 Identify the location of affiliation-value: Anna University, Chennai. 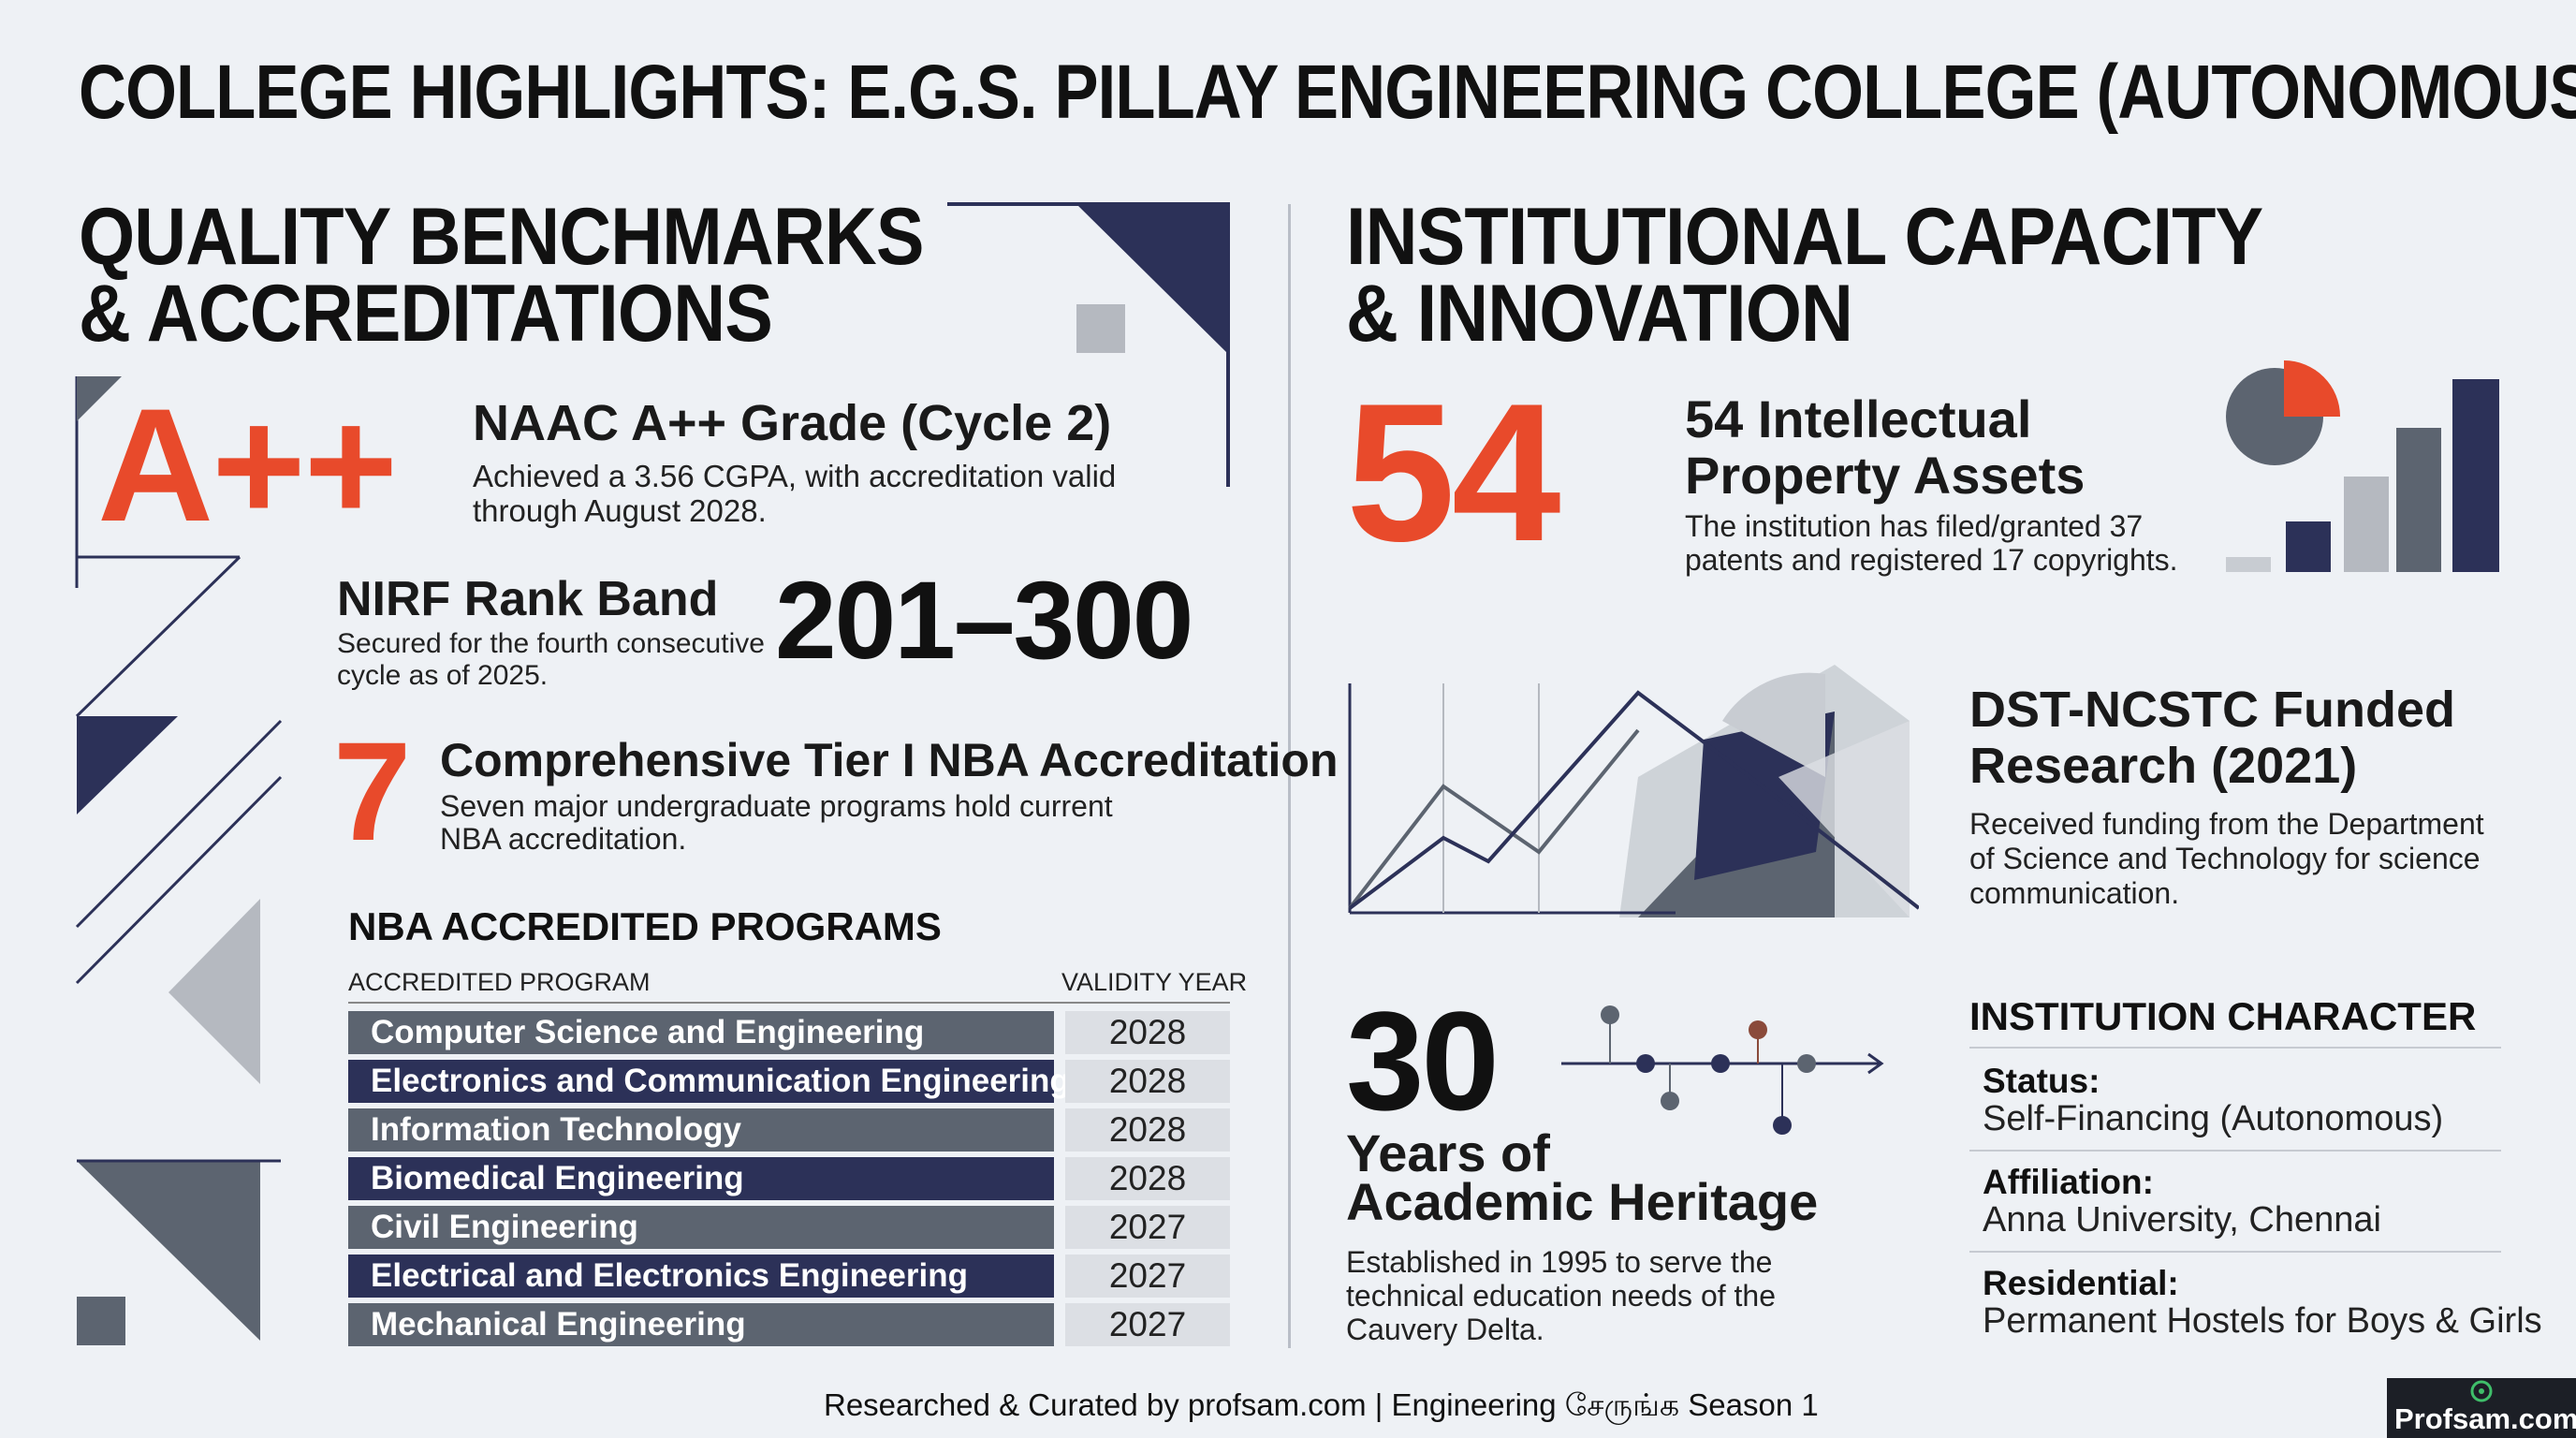
(2182, 1220).